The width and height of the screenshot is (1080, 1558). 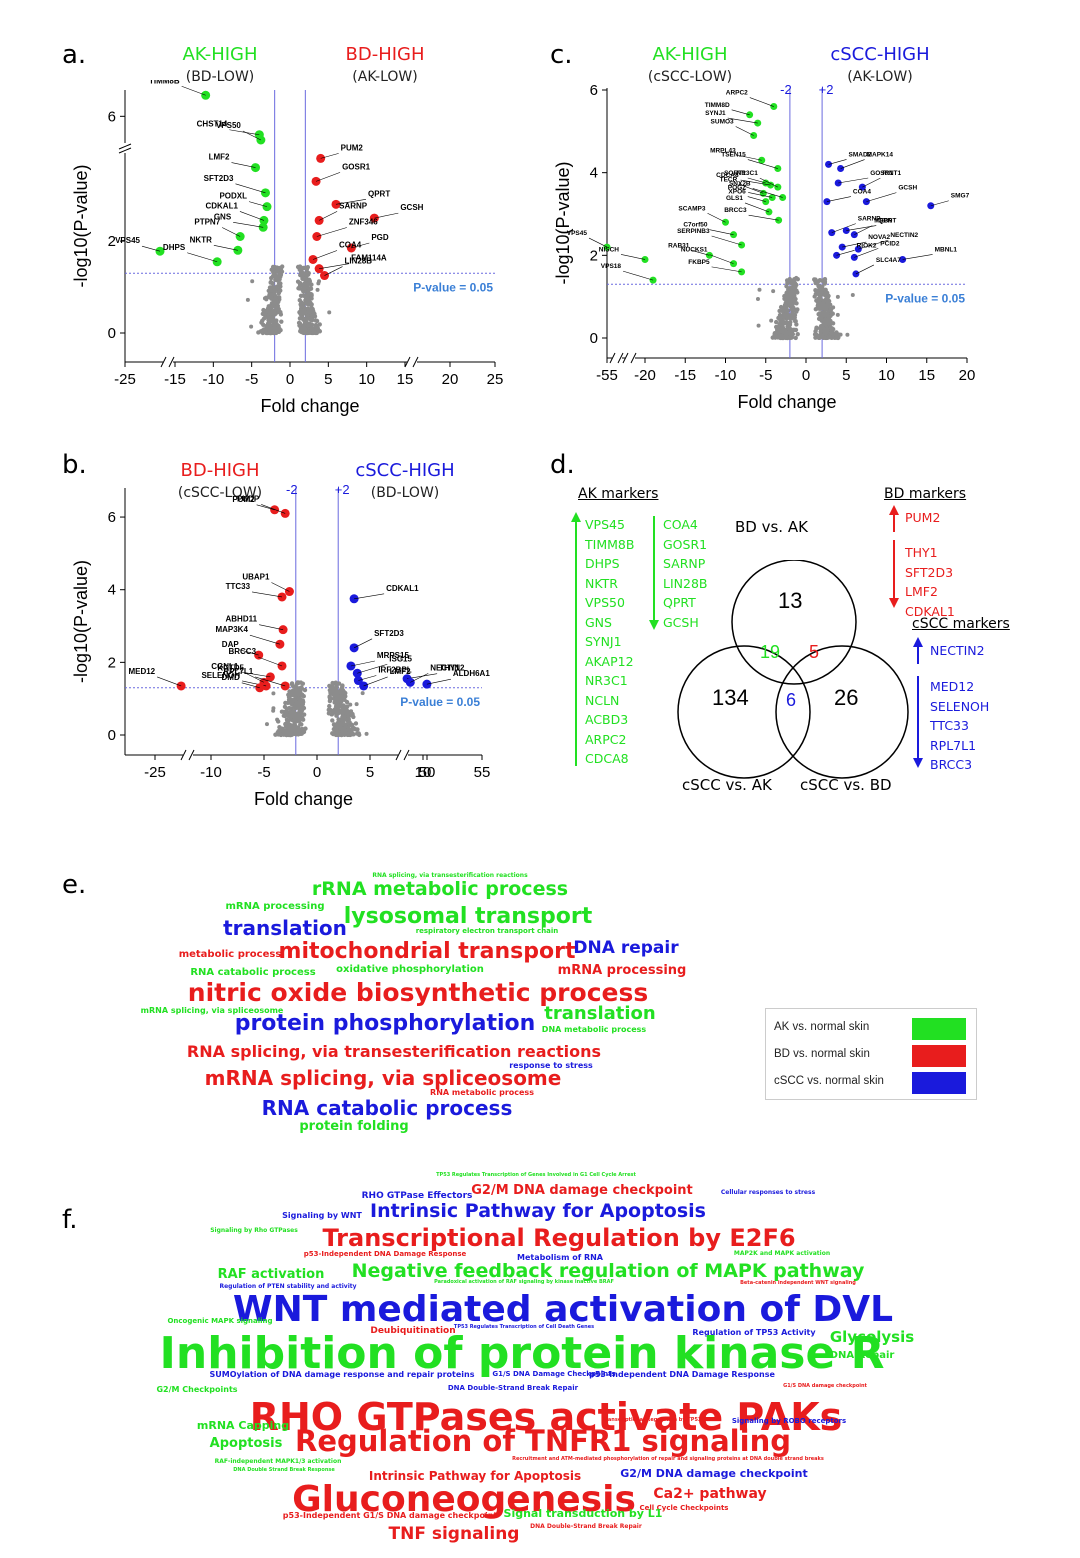 I want to click on wordcloud-f-term: G1/S DNA Damage Checkpoints, so click(x=554, y=1374).